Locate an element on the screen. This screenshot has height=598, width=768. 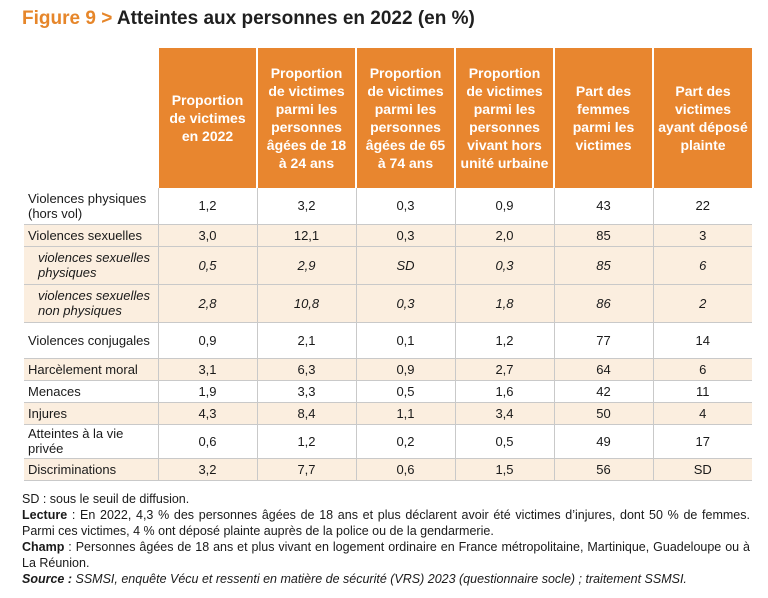
column-header: Part des femmes parmi les victimes is located at coordinates (603, 118).